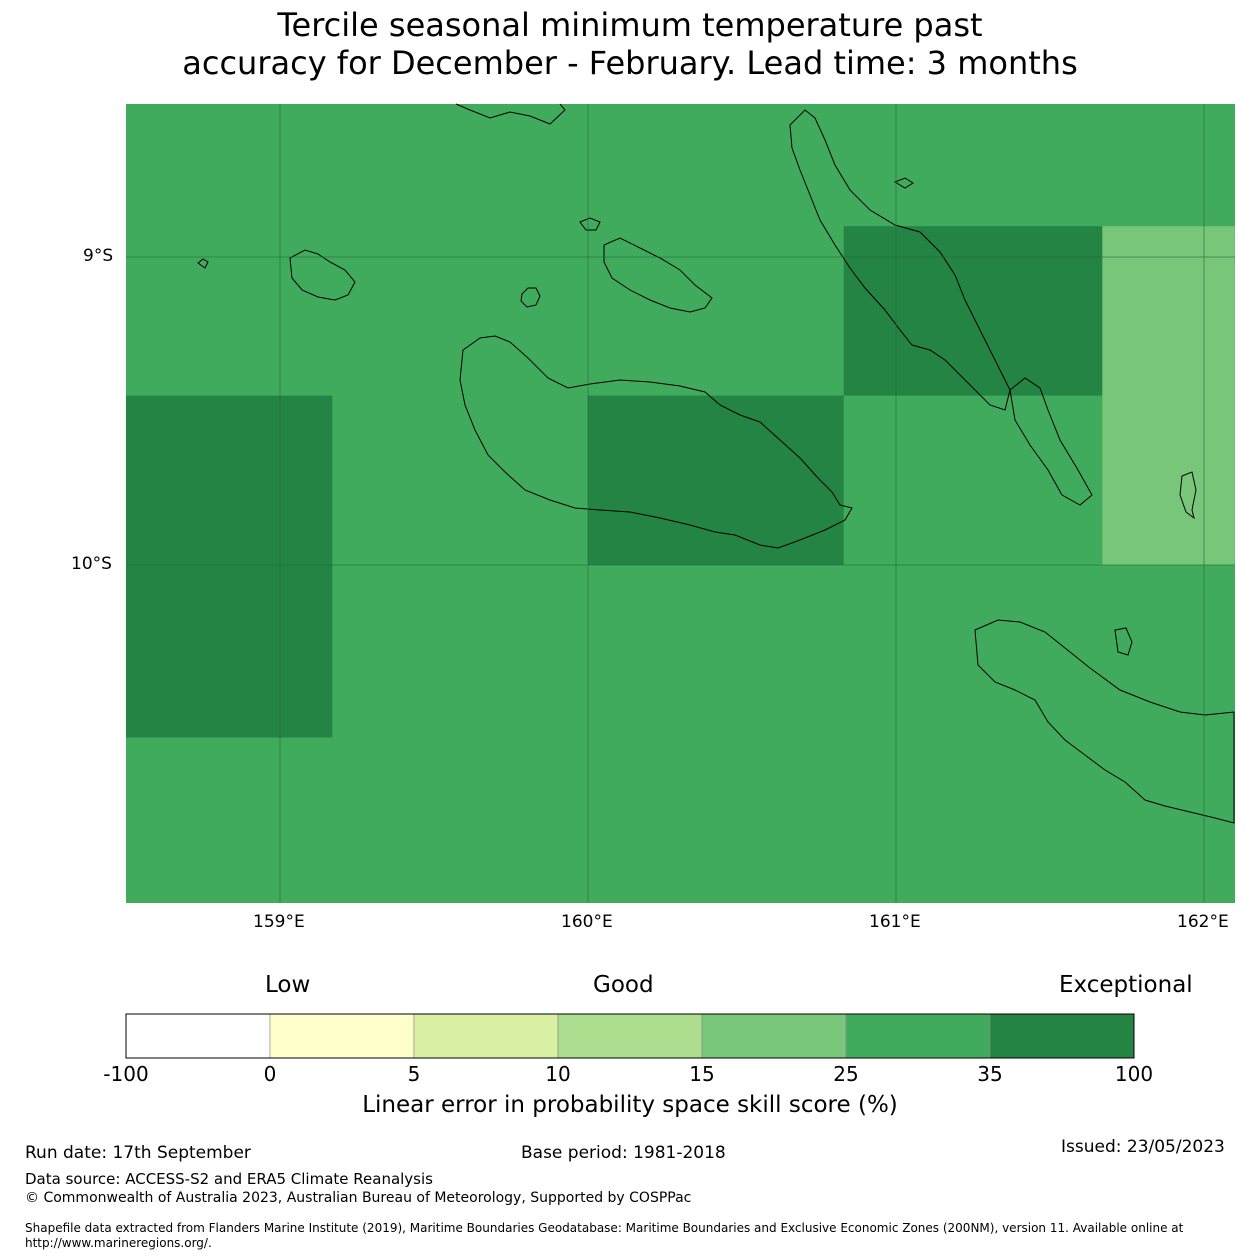 The width and height of the screenshot is (1260, 1260). I want to click on colorbar-frame, so click(630, 1036).